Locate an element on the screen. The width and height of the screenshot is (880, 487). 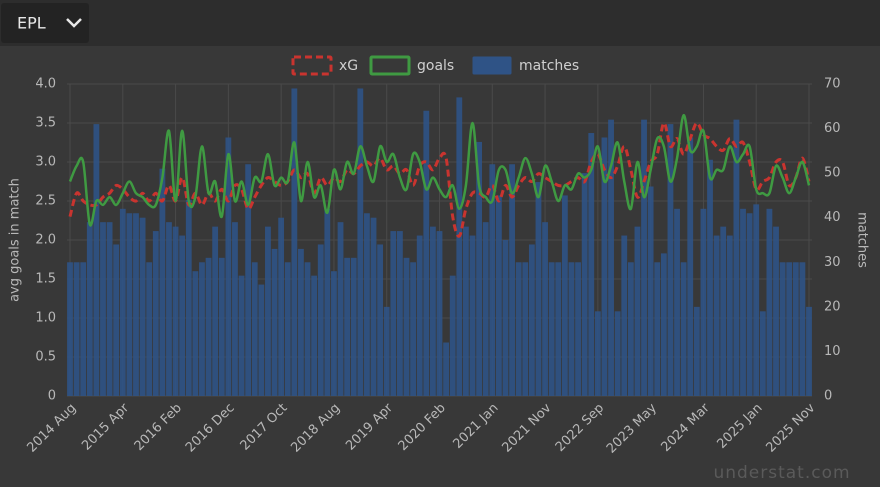
dropdown-chevron is located at coordinates (74, 23).